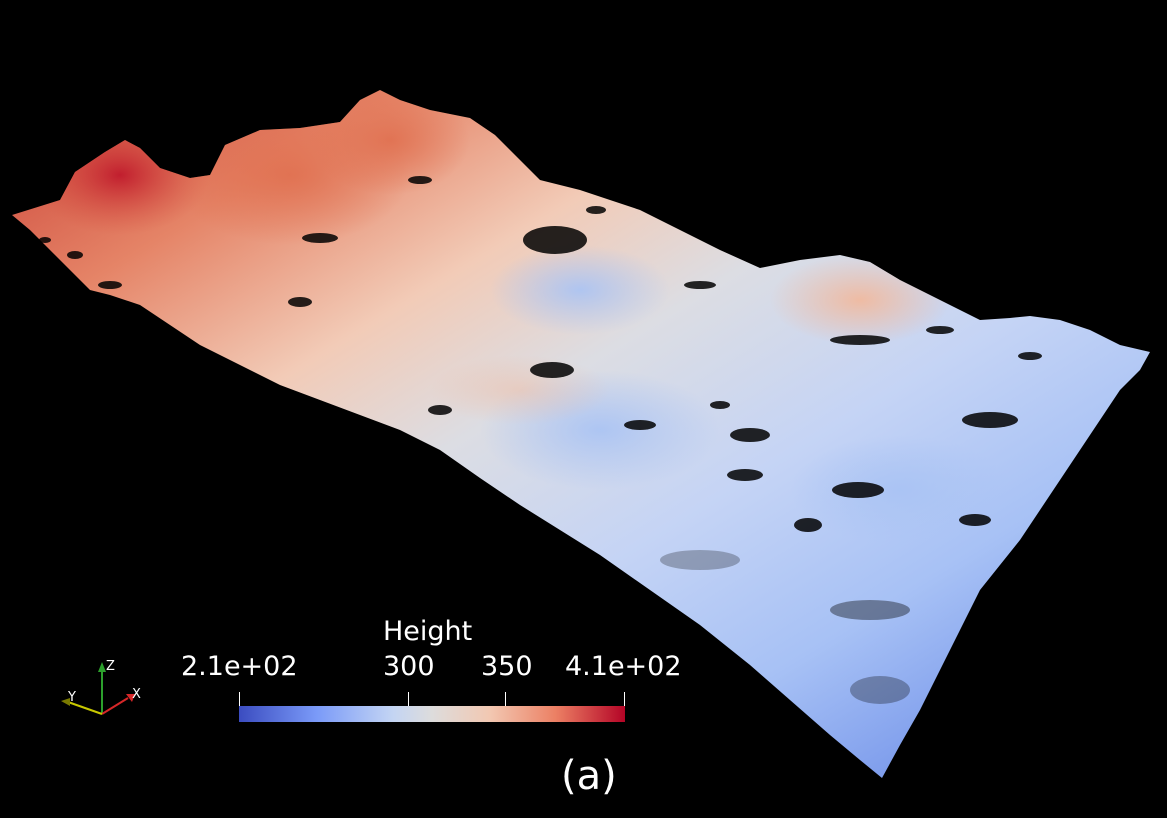  Describe the element at coordinates (102, 667) in the screenshot. I see `z-axis-arrow` at that location.